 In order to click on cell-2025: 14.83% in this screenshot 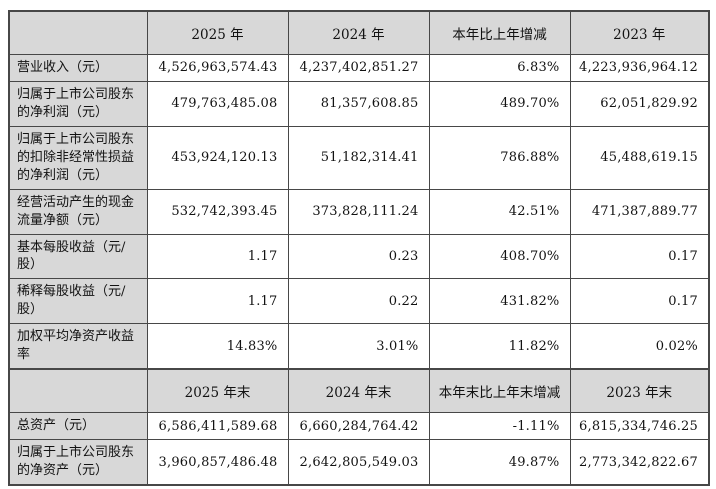, I will do `click(217, 346)`.